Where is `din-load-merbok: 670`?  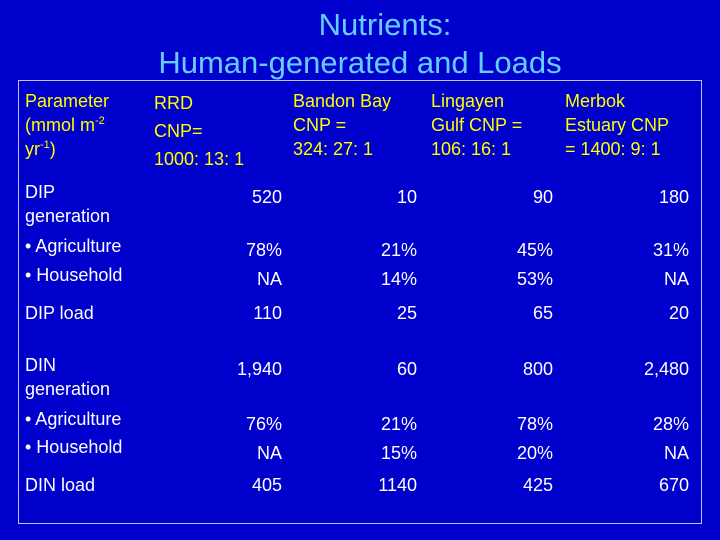
din-load-merbok: 670 is located at coordinates (673, 485).